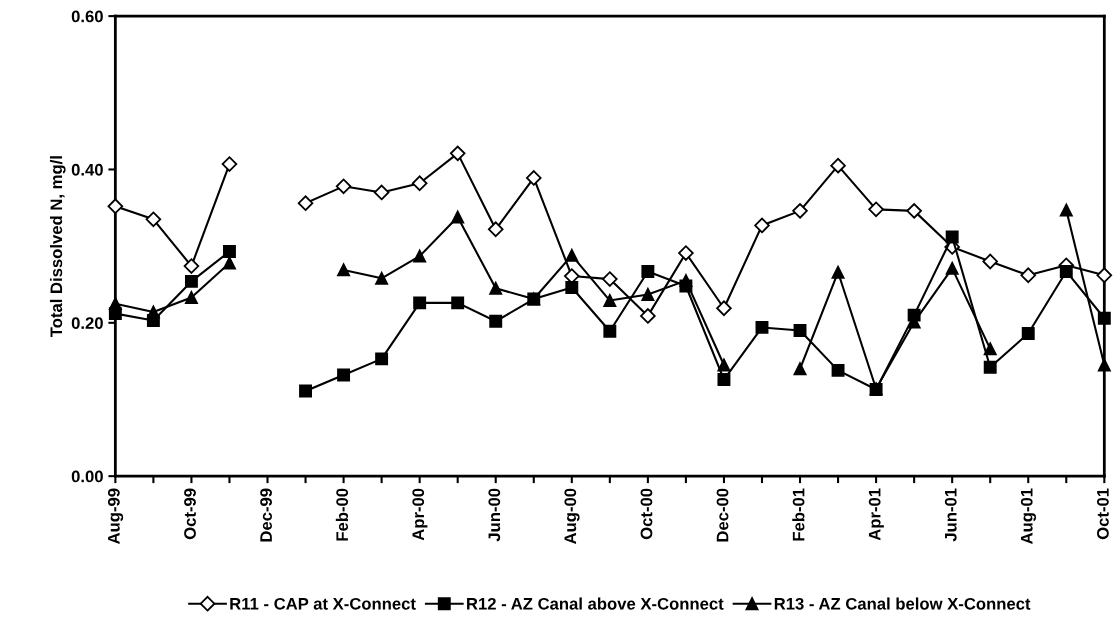  Describe the element at coordinates (87, 16) in the screenshot. I see `y-tick-label: 0.60` at that location.